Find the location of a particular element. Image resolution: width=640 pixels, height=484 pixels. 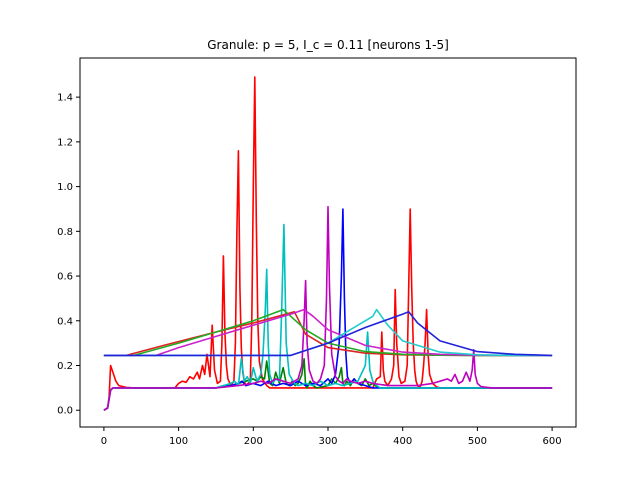

y-tick-label: 1.0 is located at coordinates (65, 187).